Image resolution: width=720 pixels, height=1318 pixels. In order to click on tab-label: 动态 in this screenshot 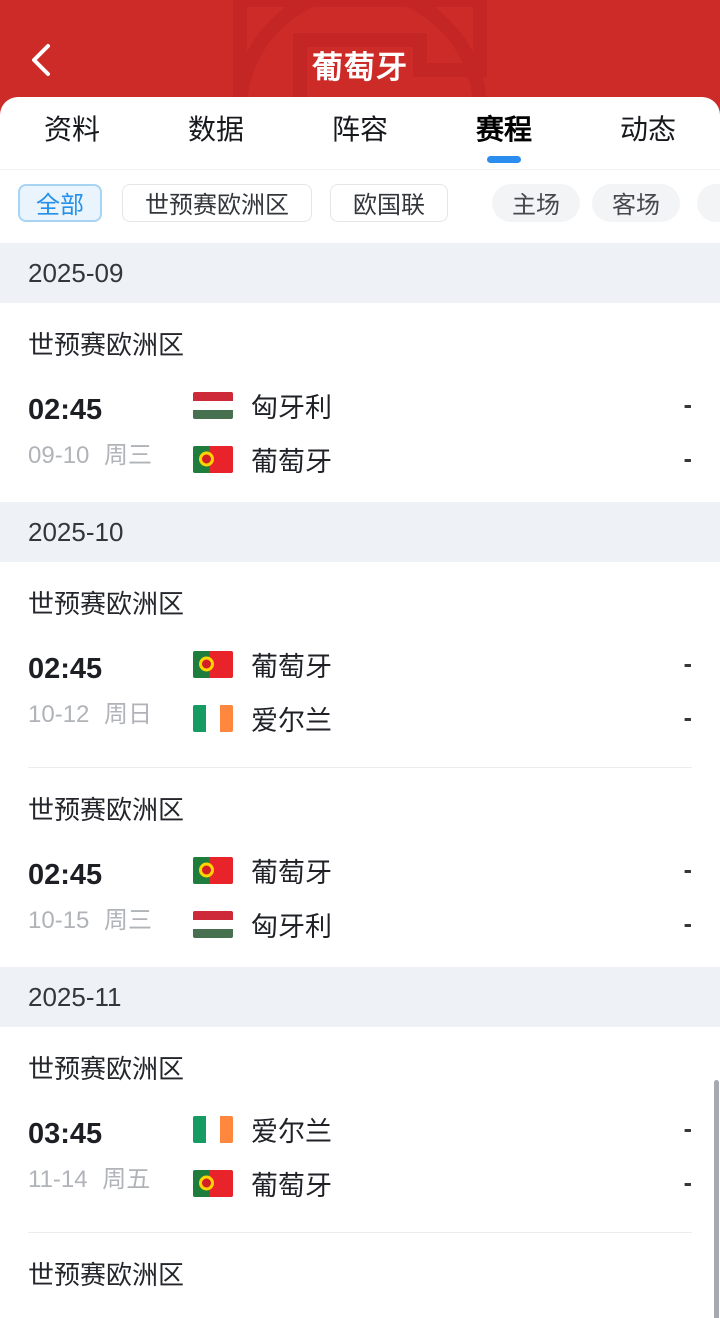, I will do `click(647, 129)`.